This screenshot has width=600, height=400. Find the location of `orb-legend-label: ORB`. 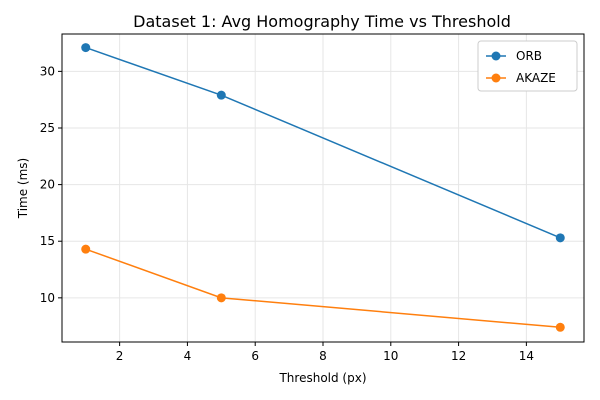

orb-legend-label: ORB is located at coordinates (529, 56).